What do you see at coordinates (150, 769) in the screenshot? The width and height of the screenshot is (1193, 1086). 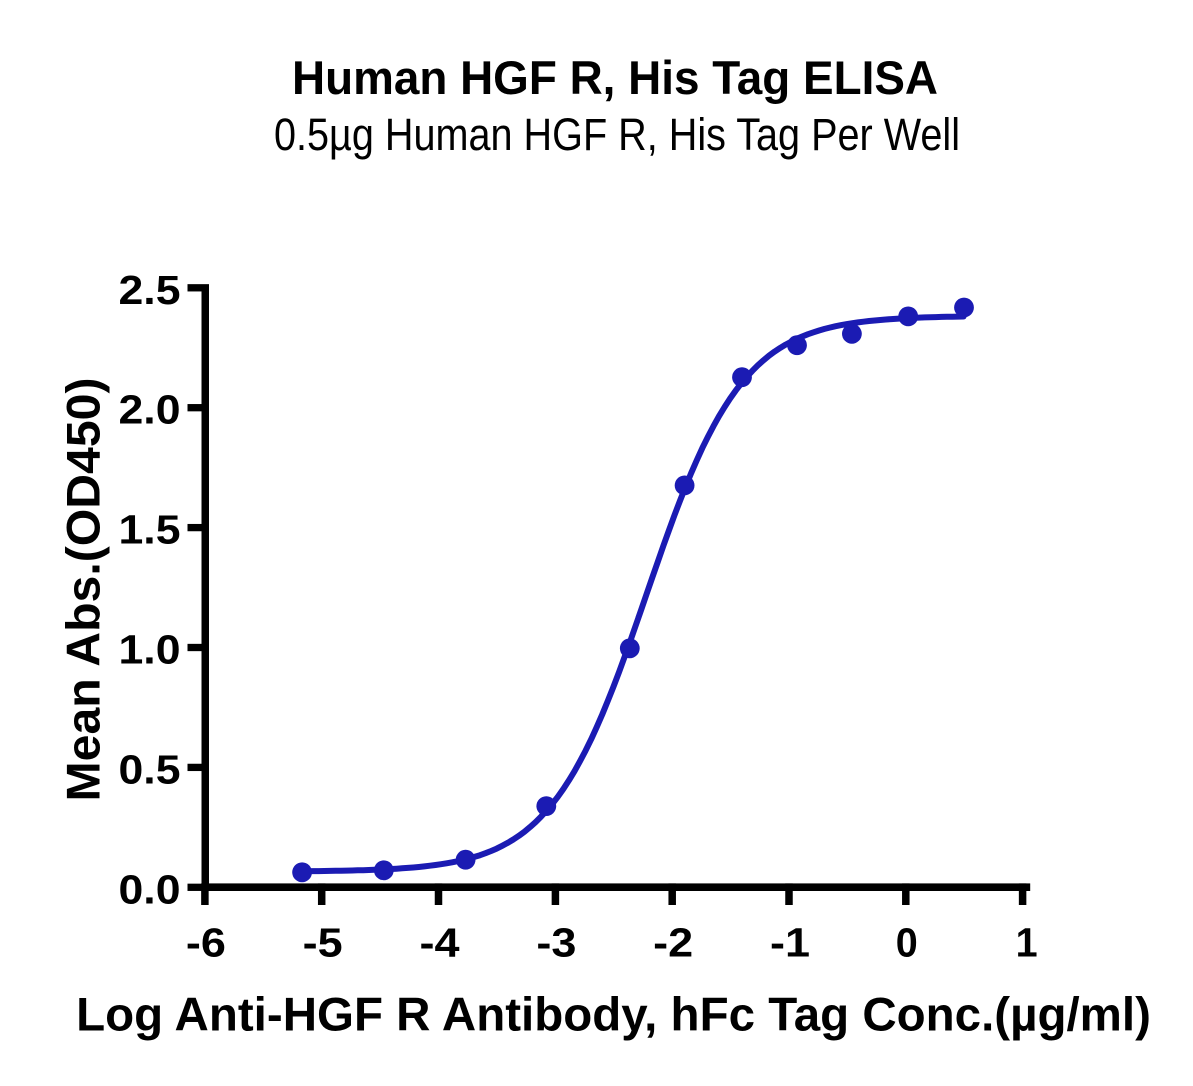 I see `svg-text: 0.5` at bounding box center [150, 769].